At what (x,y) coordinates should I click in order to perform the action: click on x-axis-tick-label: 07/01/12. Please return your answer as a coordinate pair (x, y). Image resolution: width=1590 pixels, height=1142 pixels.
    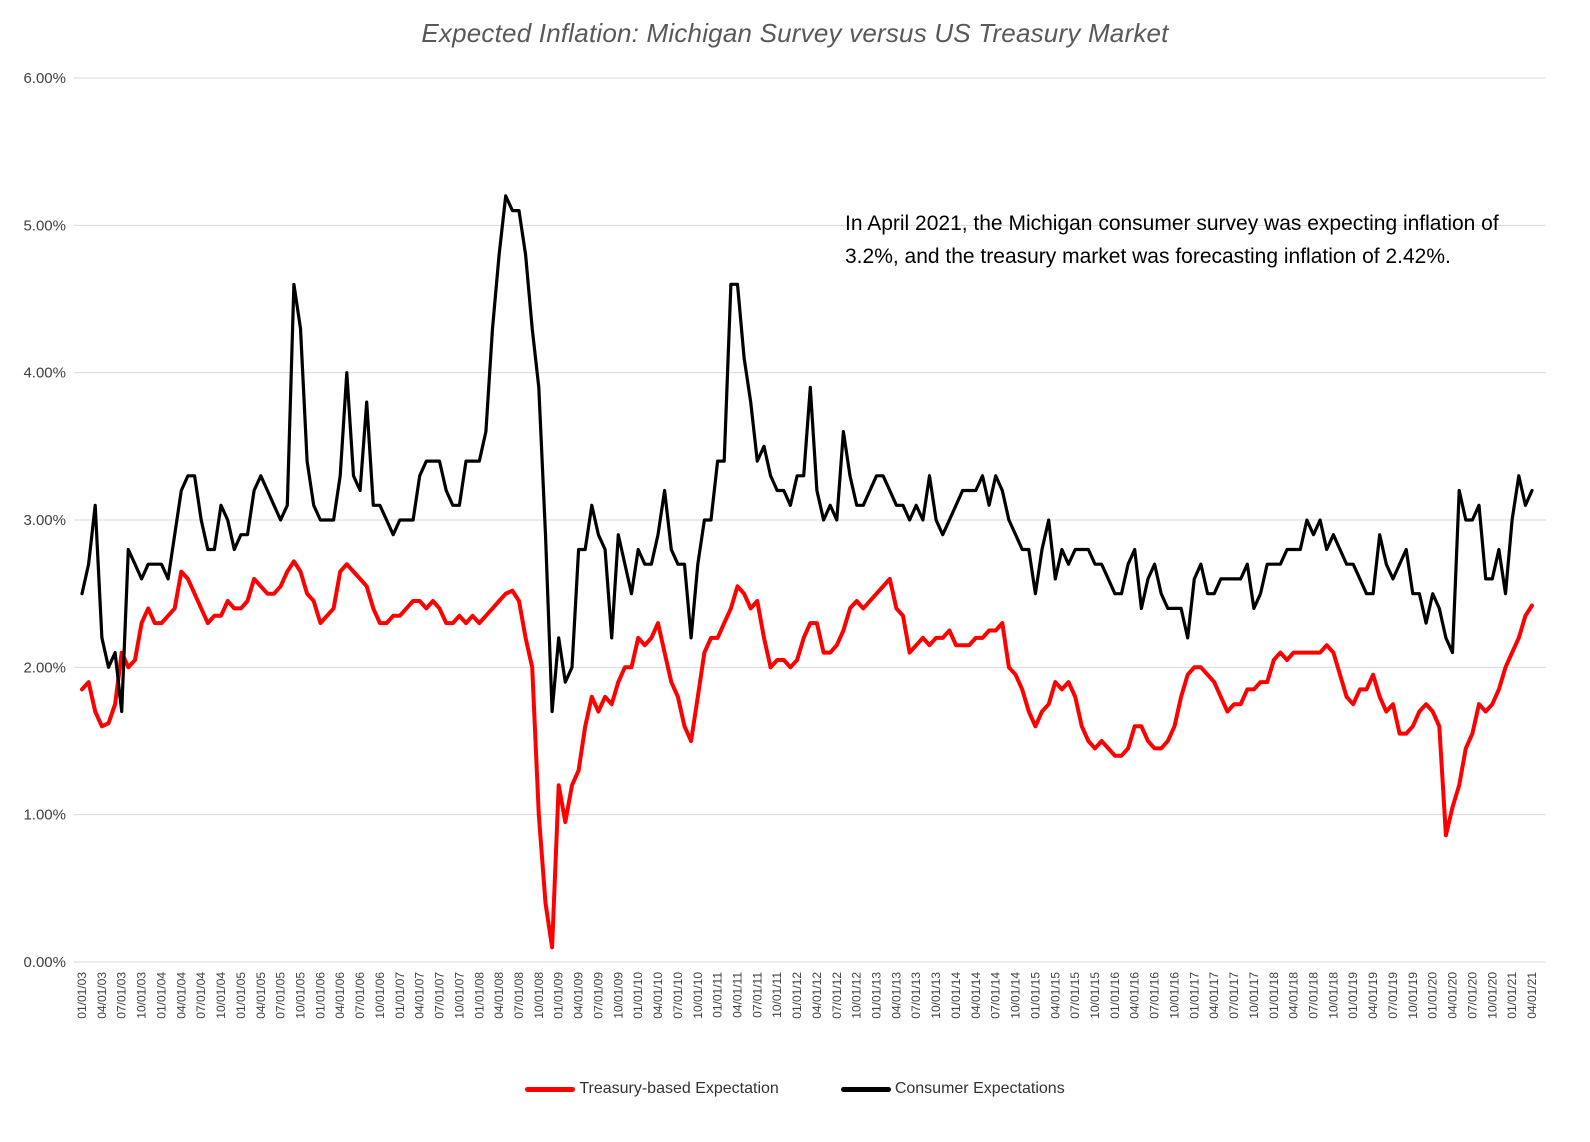
    Looking at the image, I should click on (837, 995).